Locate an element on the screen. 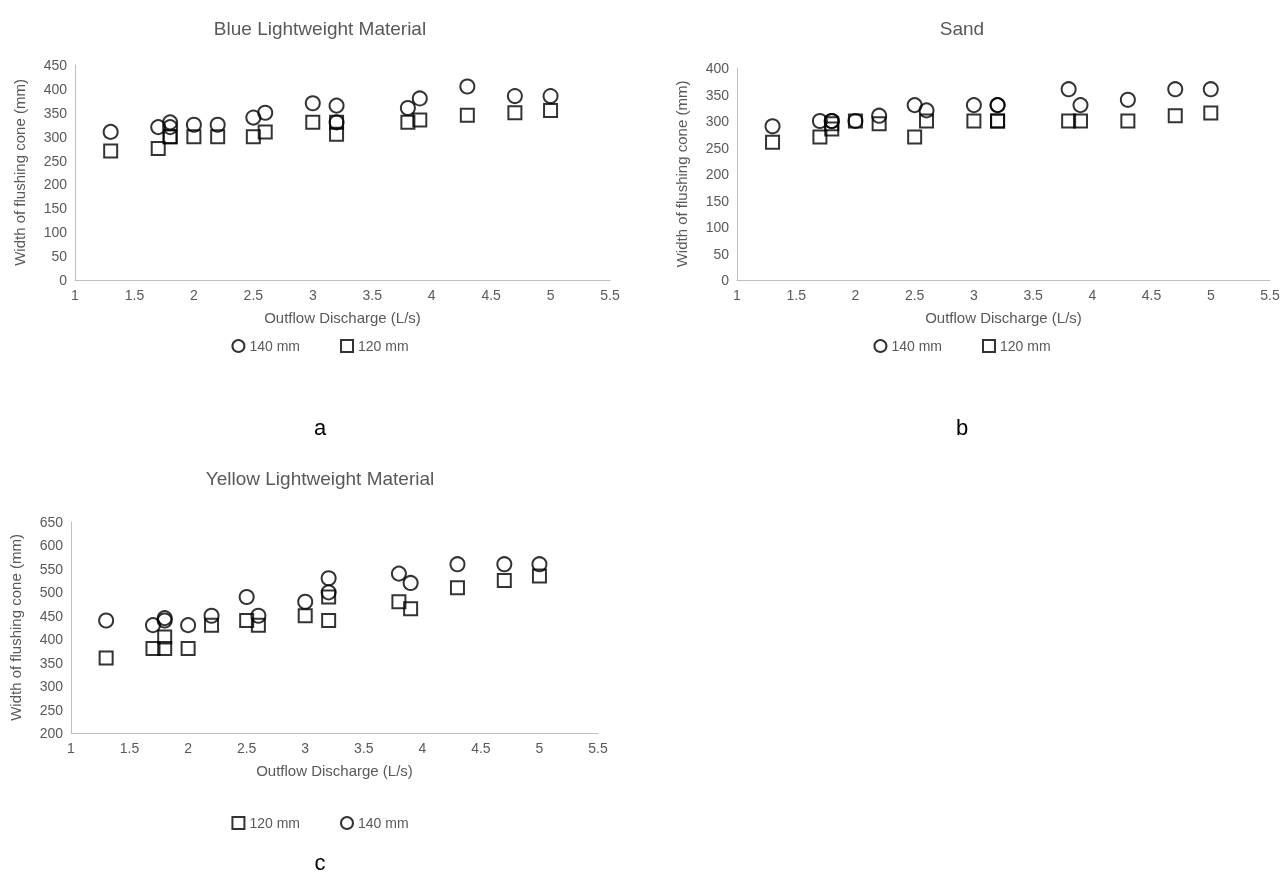 Image resolution: width=1284 pixels, height=885 pixels. legend-label: 120 mm is located at coordinates (1025, 346).